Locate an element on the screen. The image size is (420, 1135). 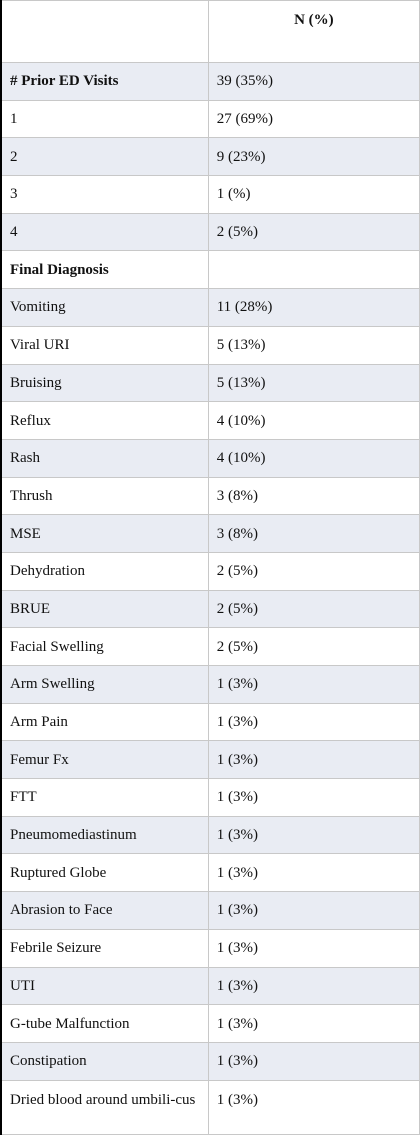
table-row: Facial Swelling 2 (5%) is located at coordinates (210, 646).